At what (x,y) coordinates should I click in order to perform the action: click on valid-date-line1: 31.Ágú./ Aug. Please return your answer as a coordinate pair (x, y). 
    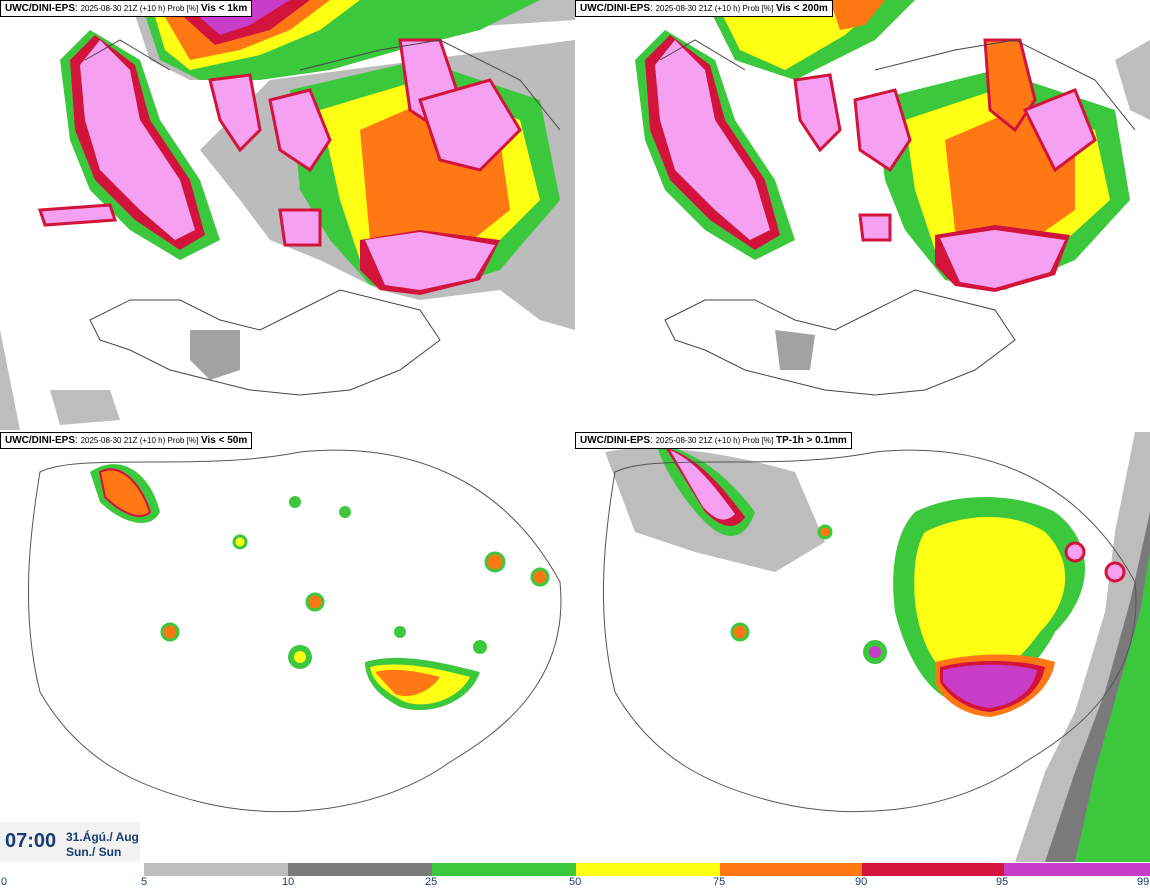
    Looking at the image, I should click on (102, 837).